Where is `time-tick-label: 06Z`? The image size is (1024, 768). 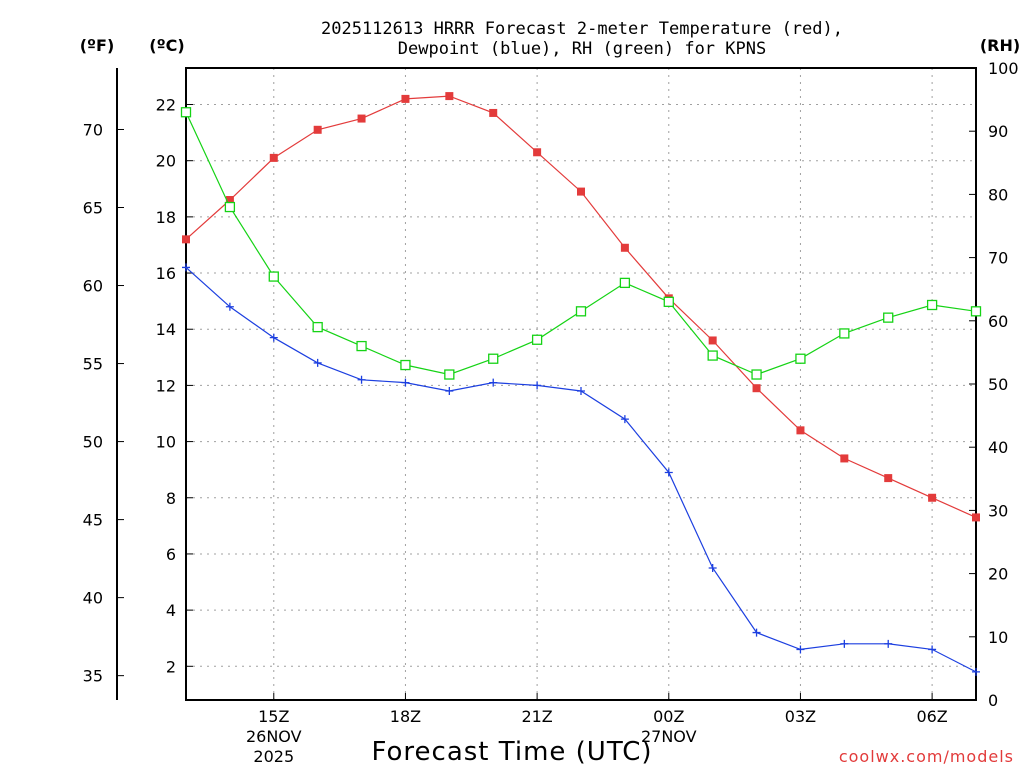
time-tick-label: 06Z is located at coordinates (931, 716).